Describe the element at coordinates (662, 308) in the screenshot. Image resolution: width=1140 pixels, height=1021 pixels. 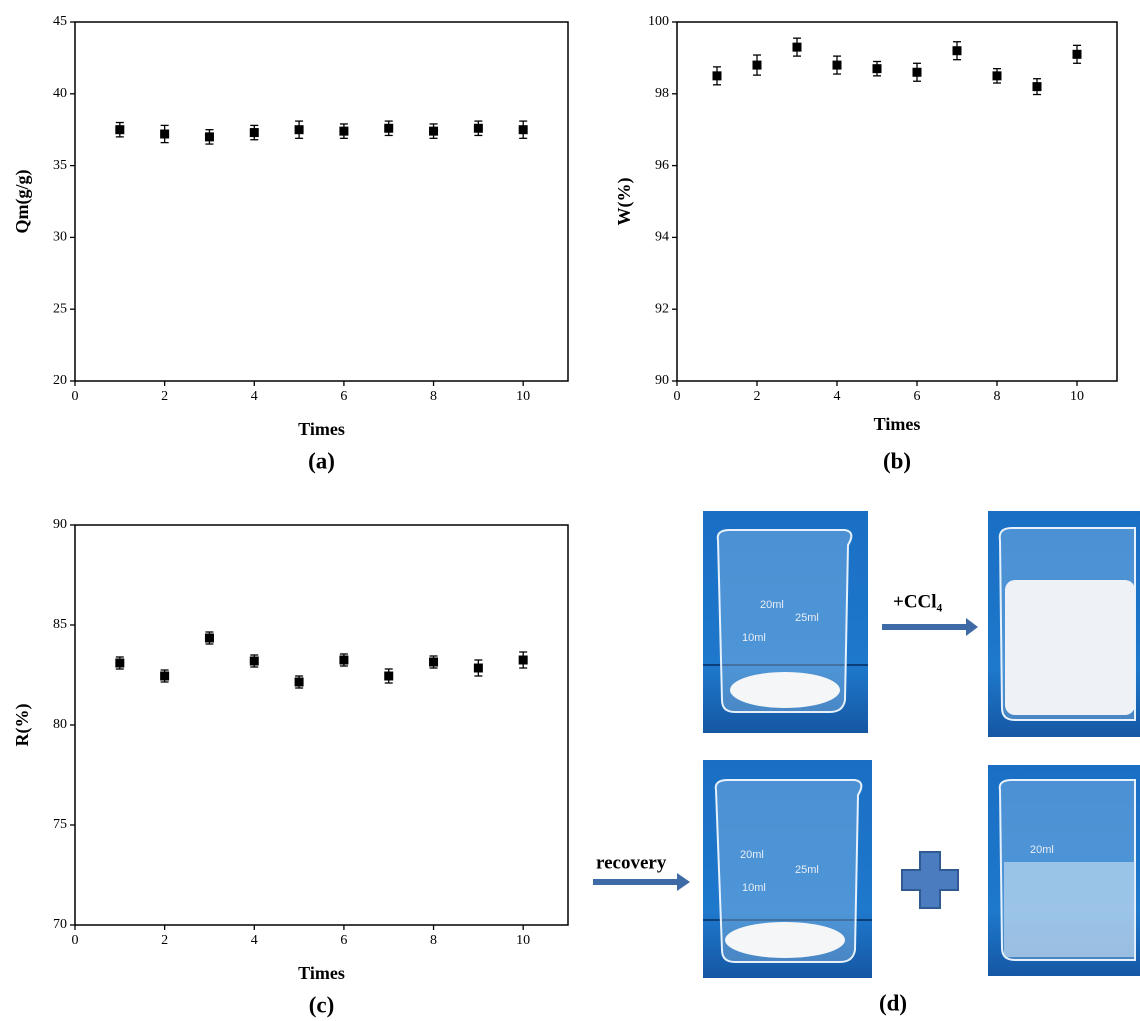
I see `y-tick-label: 92` at that location.